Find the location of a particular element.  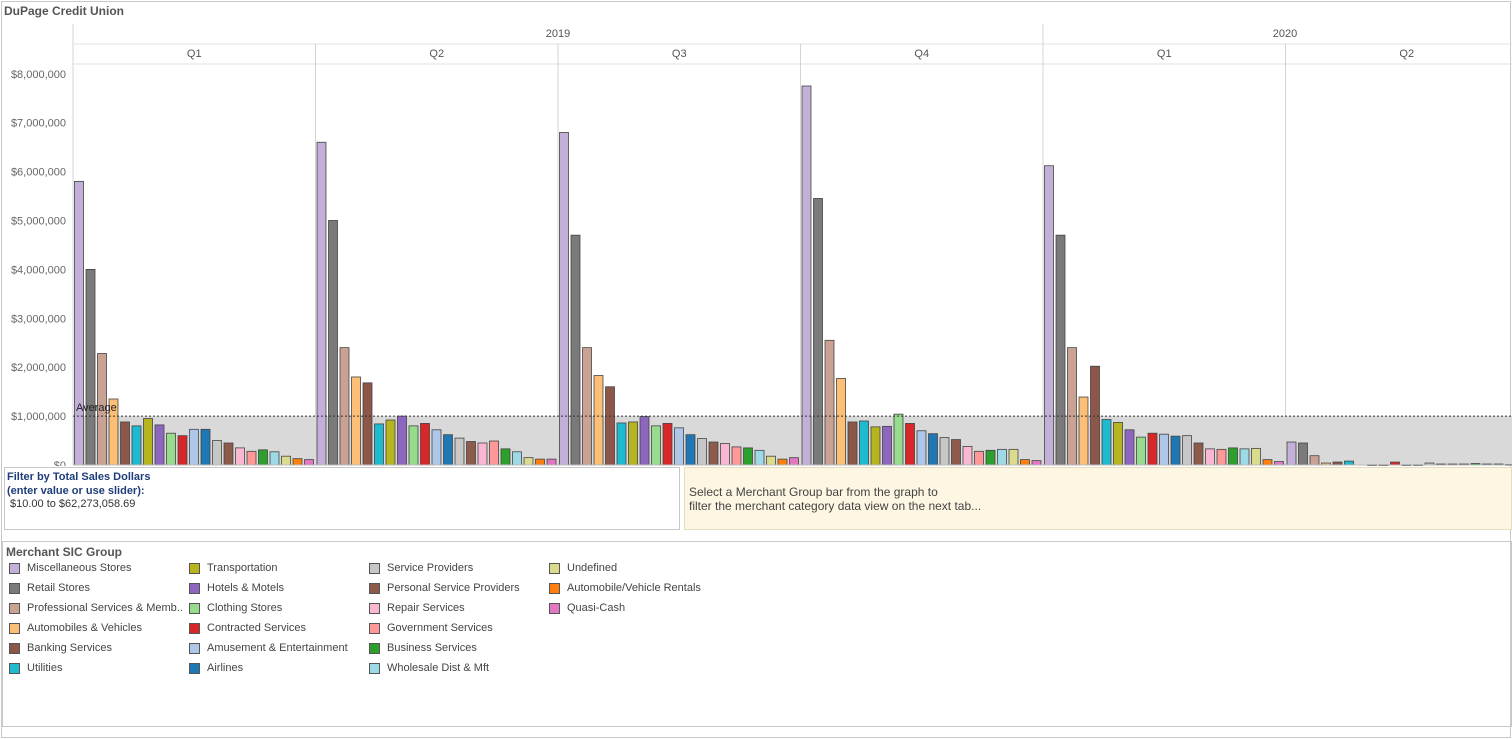

filter-range-value: $10.00 to $62,273,058.69 is located at coordinates (73, 504).